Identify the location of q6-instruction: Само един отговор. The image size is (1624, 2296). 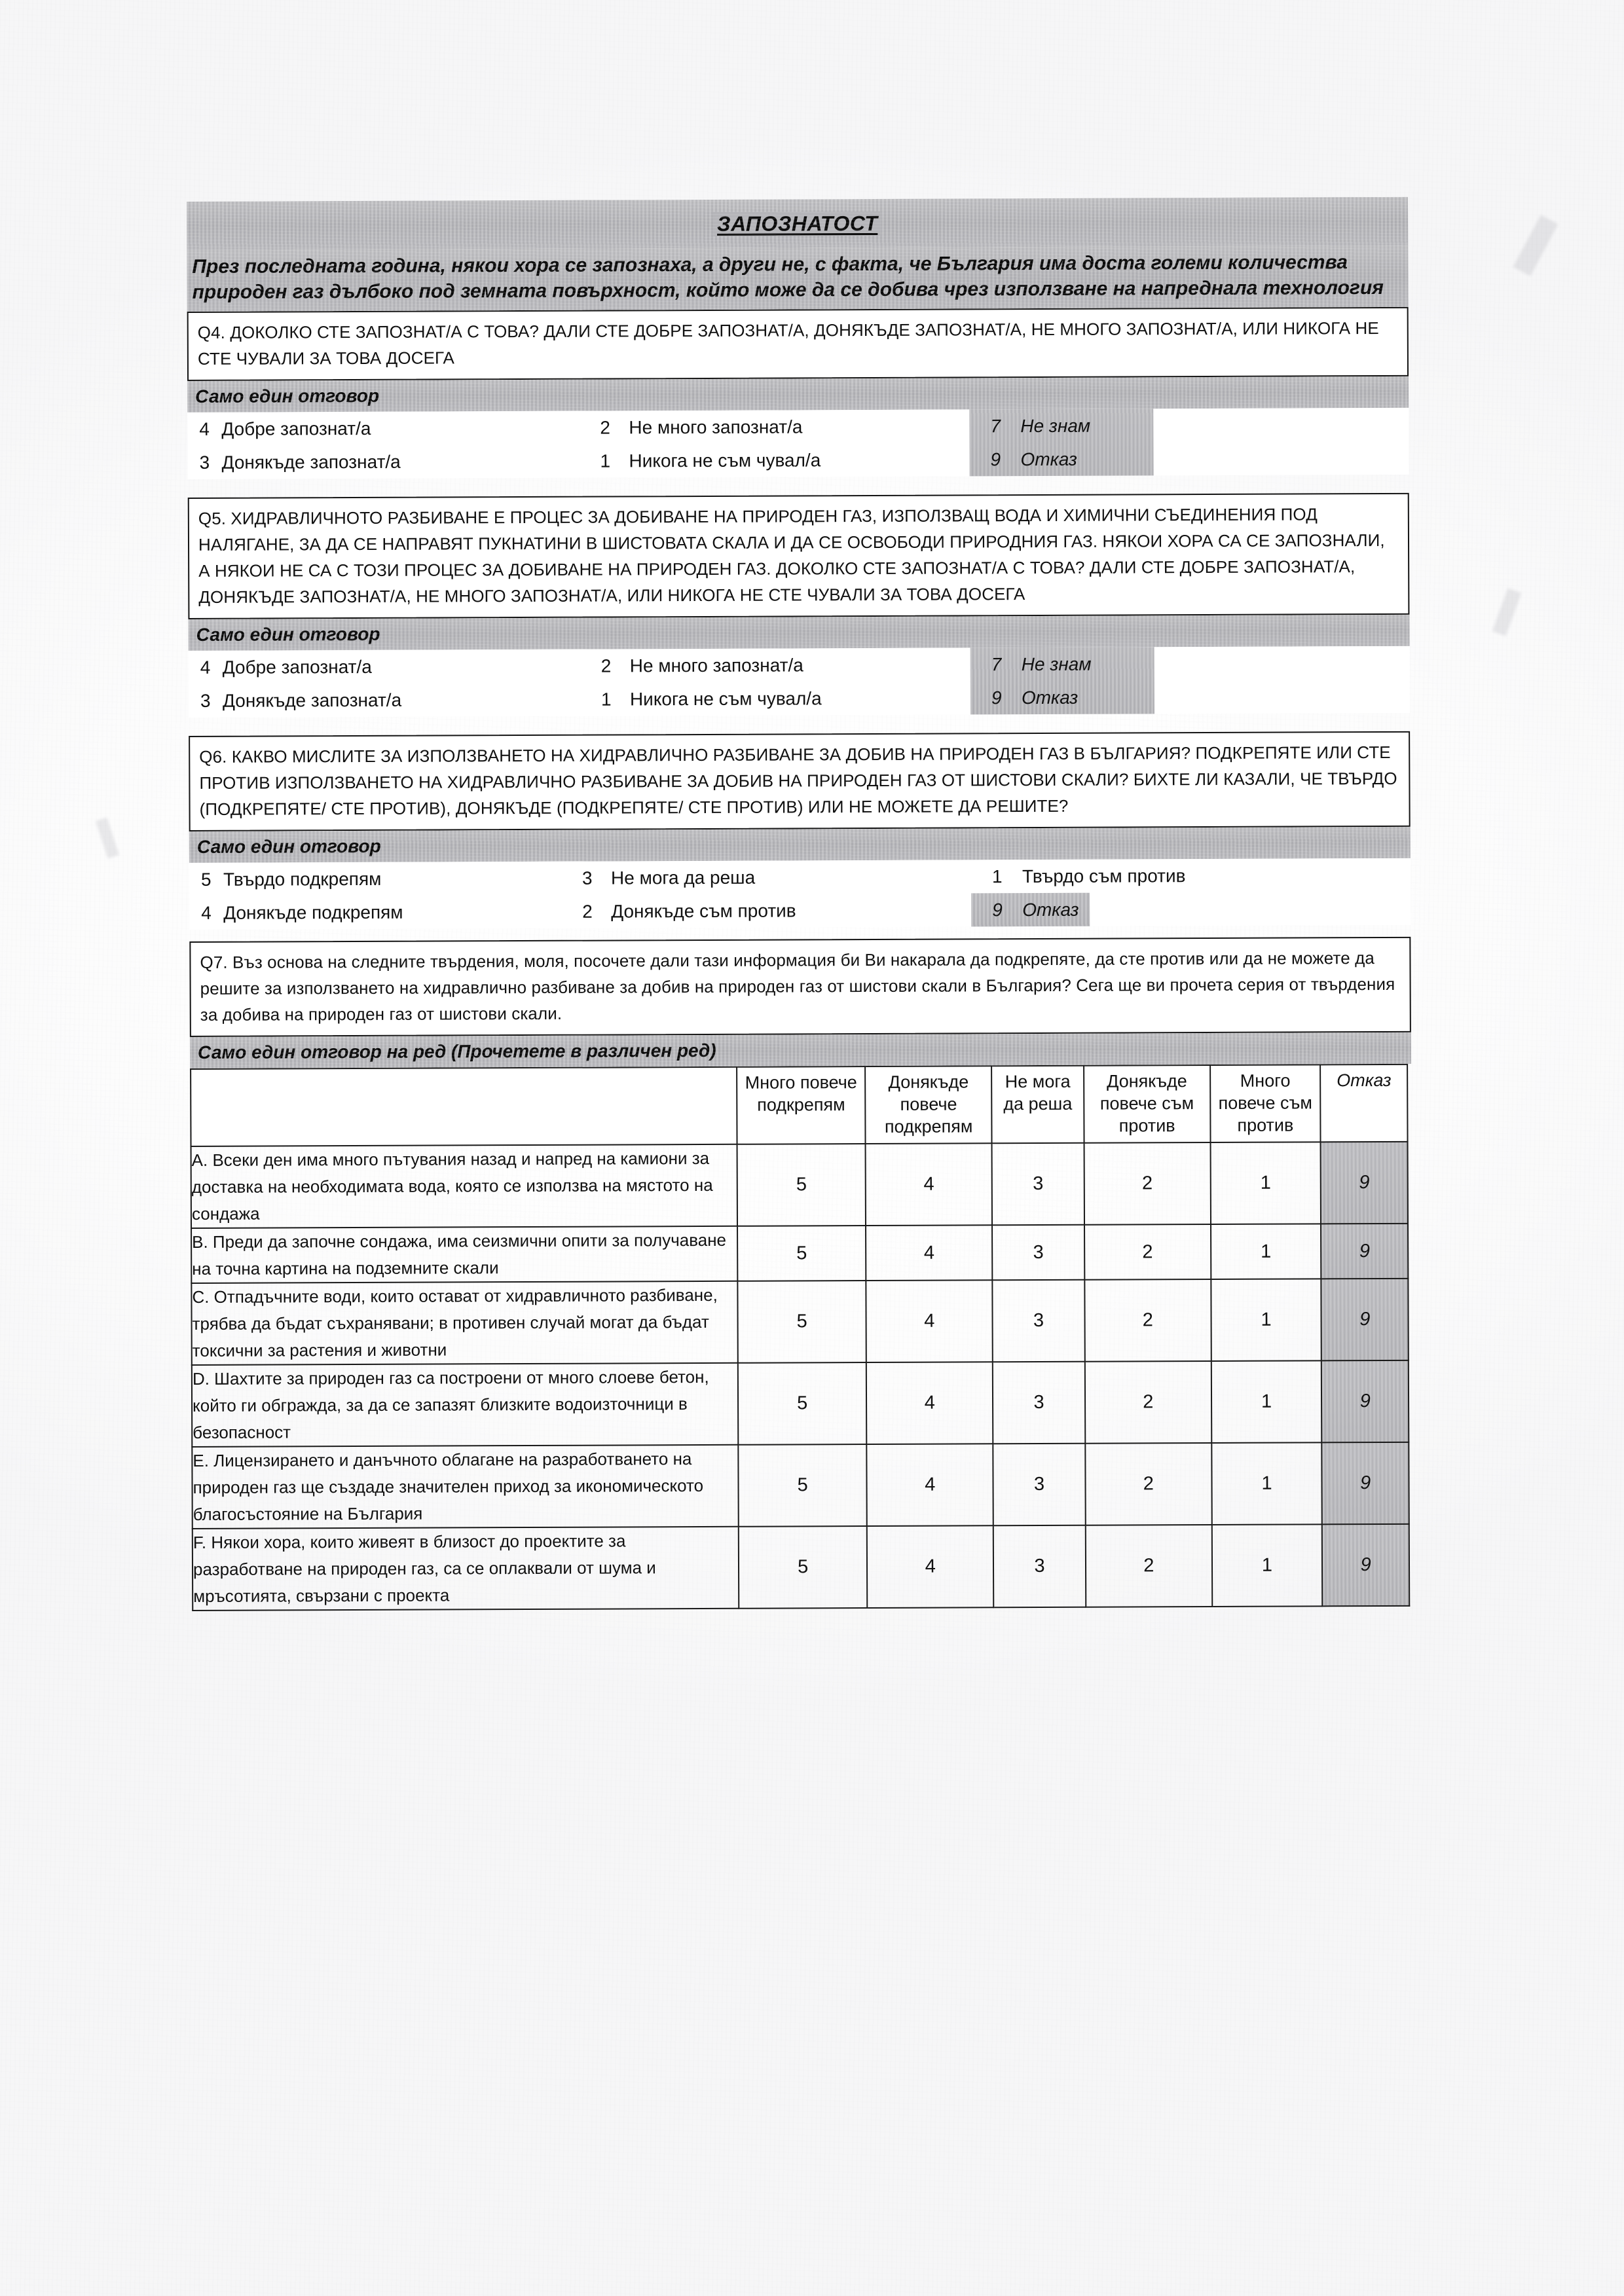
(800, 844).